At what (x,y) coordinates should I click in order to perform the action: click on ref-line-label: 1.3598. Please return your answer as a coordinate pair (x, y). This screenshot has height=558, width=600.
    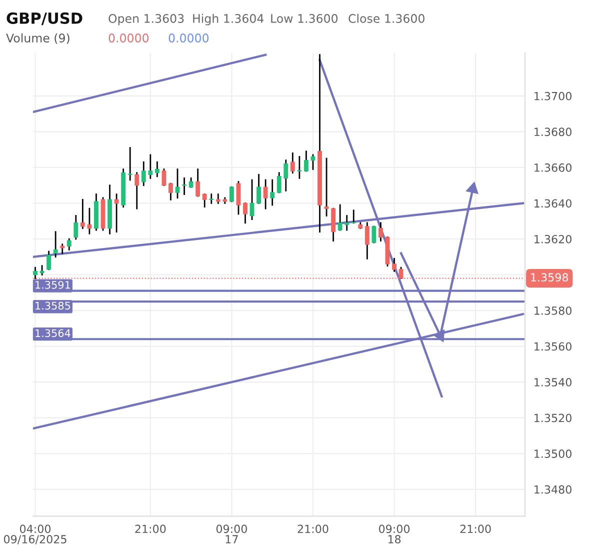
    Looking at the image, I should click on (549, 277).